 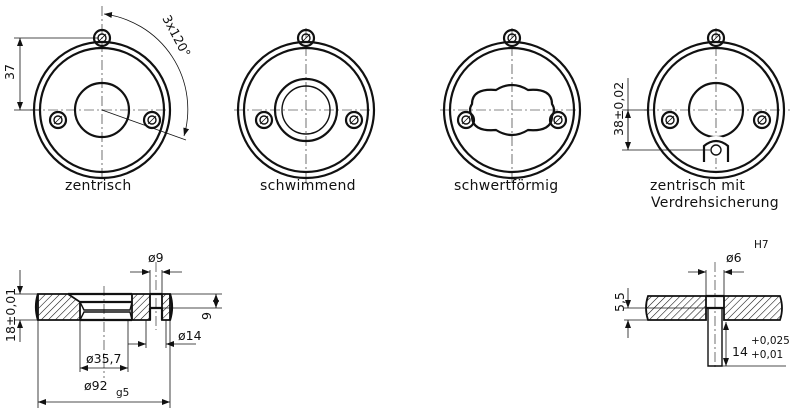 What do you see at coordinates (122, 393) in the screenshot?
I see `dim-outer-tol: g5` at bounding box center [122, 393].